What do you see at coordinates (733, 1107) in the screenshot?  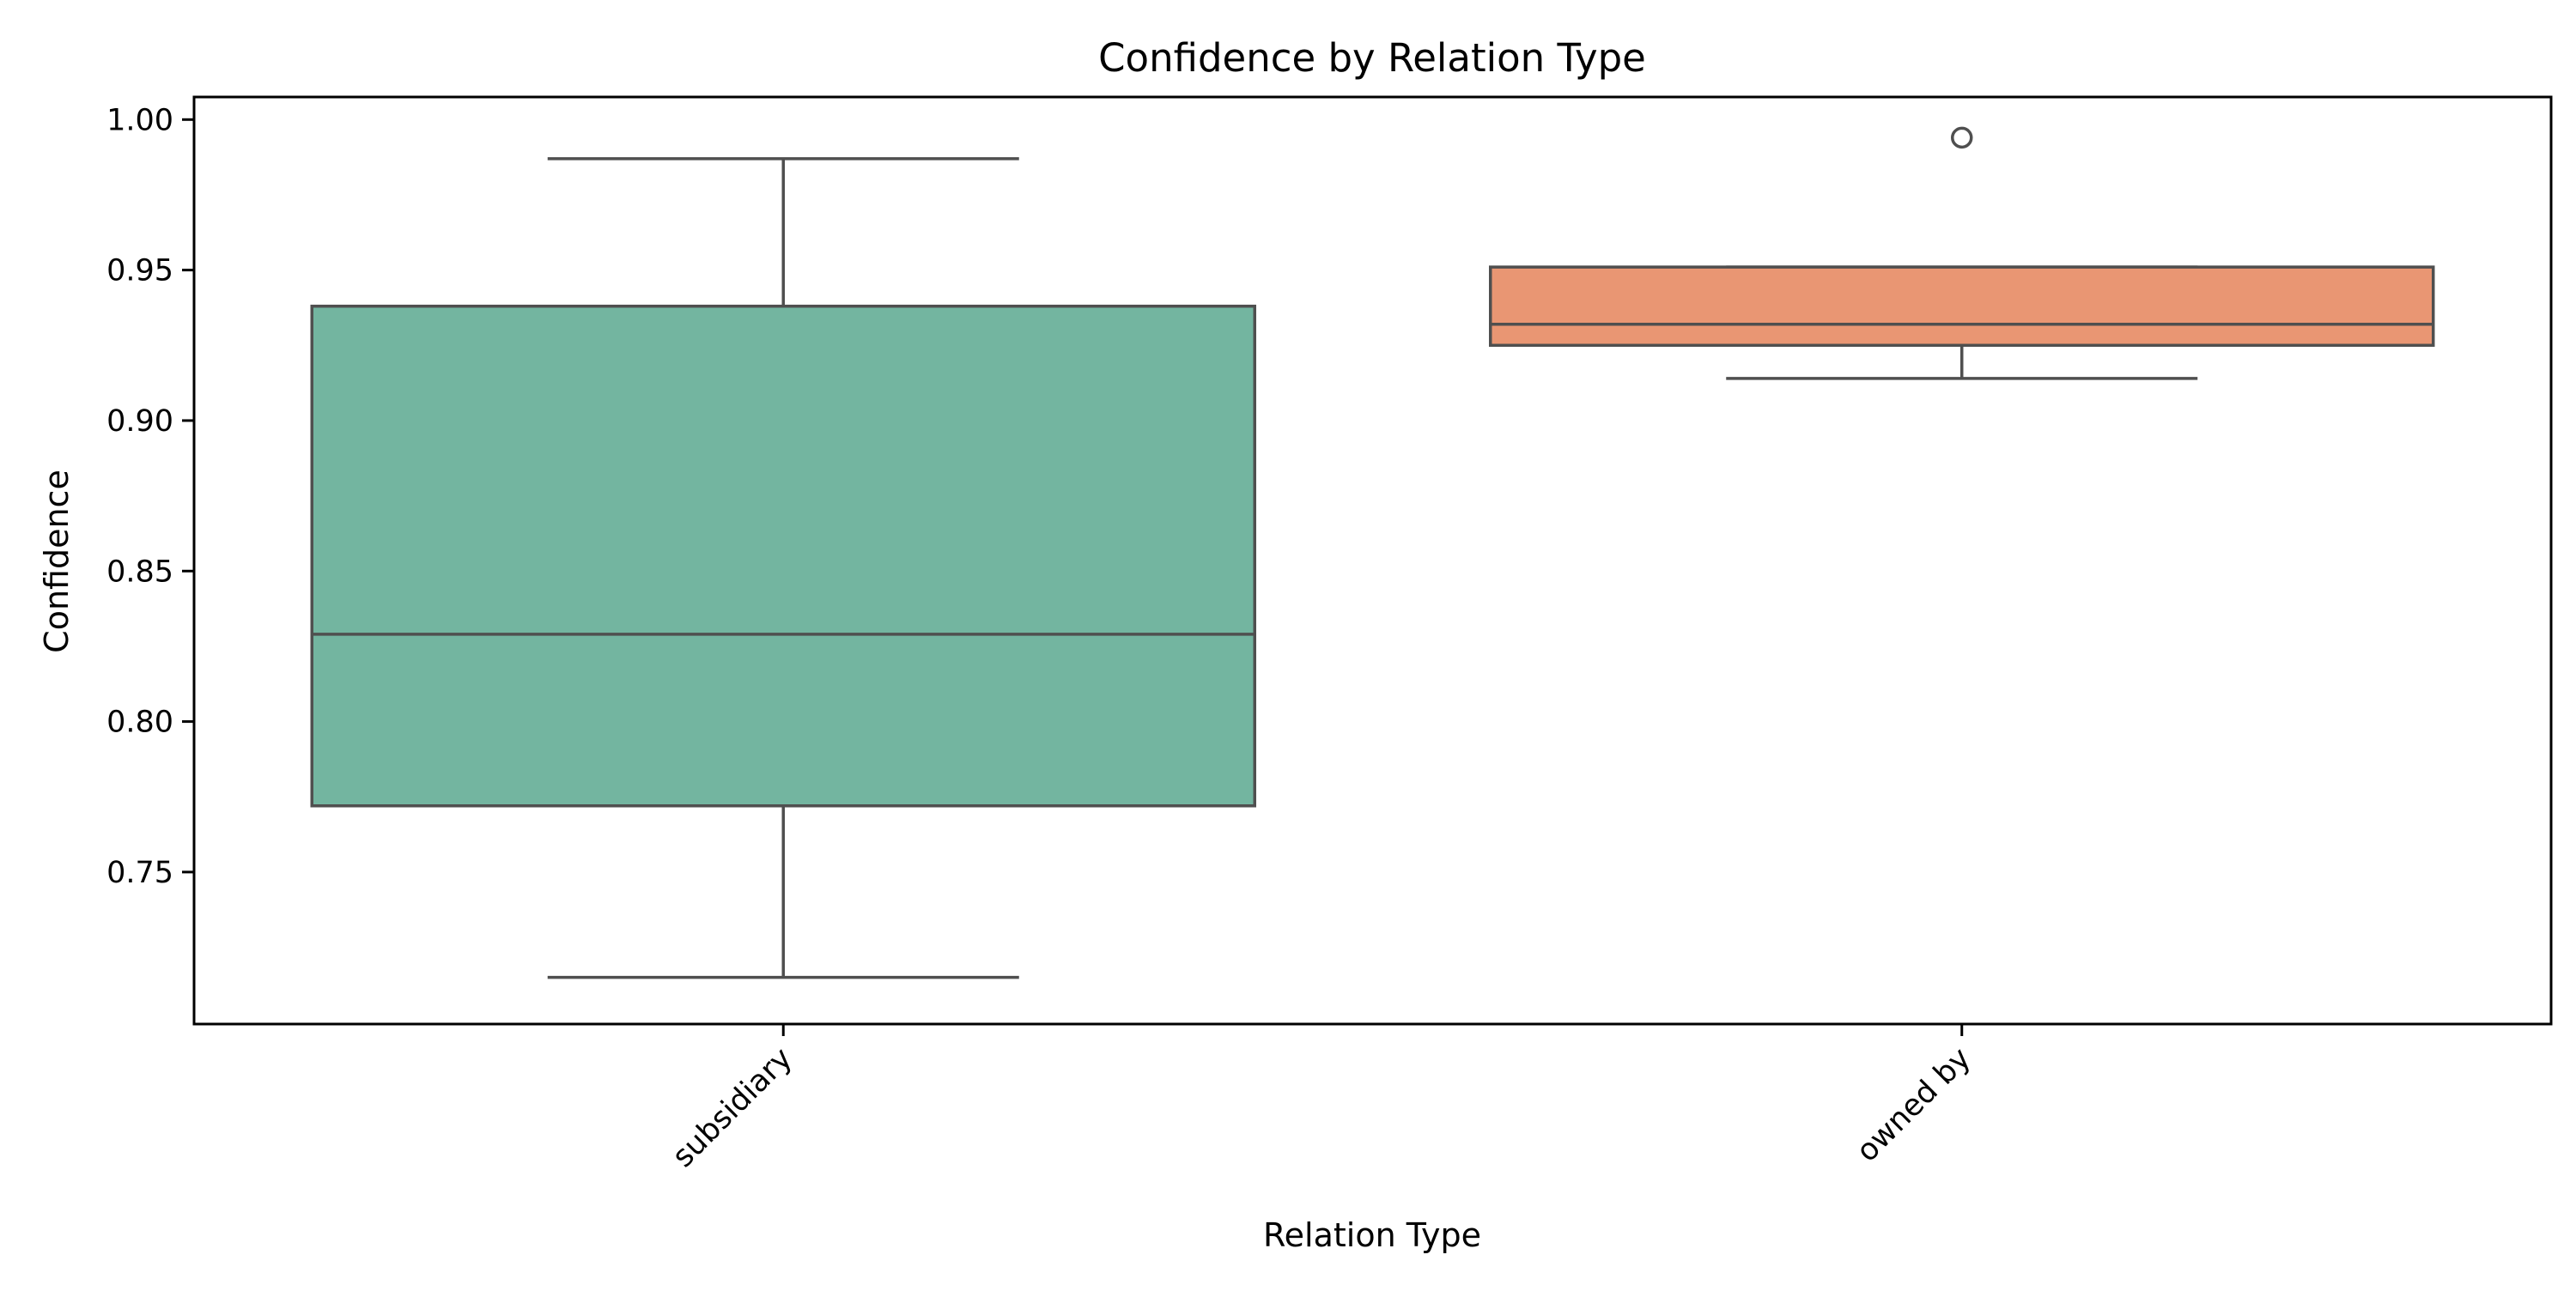 I see `x-tick-label: subsidiary` at bounding box center [733, 1107].